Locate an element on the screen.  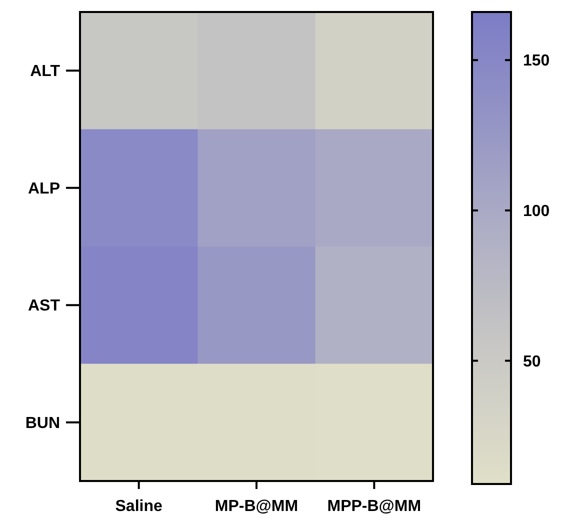
y-tick-label: BUN is located at coordinates (42, 423).